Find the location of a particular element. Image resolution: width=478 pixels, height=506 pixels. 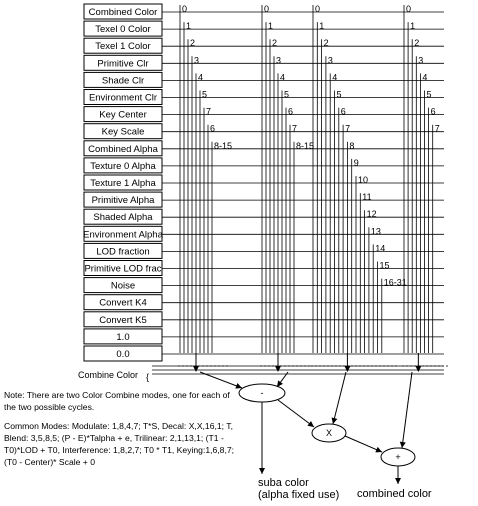

source-box: 1.0 is located at coordinates (123, 336).